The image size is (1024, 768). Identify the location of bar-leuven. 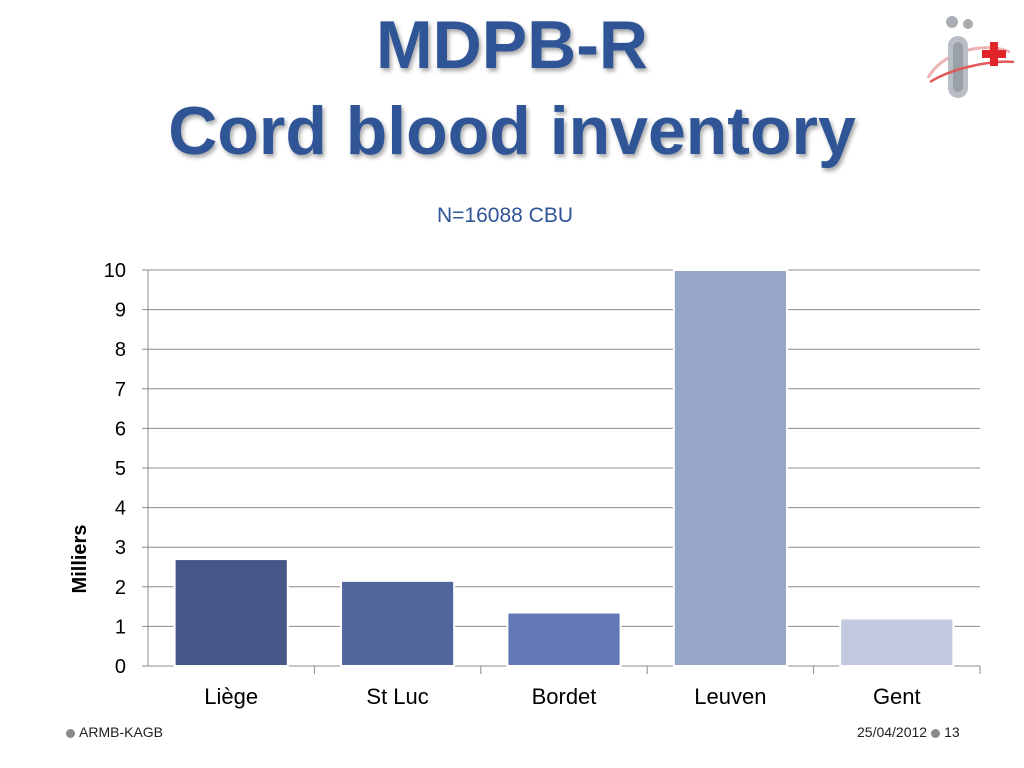
(730, 468).